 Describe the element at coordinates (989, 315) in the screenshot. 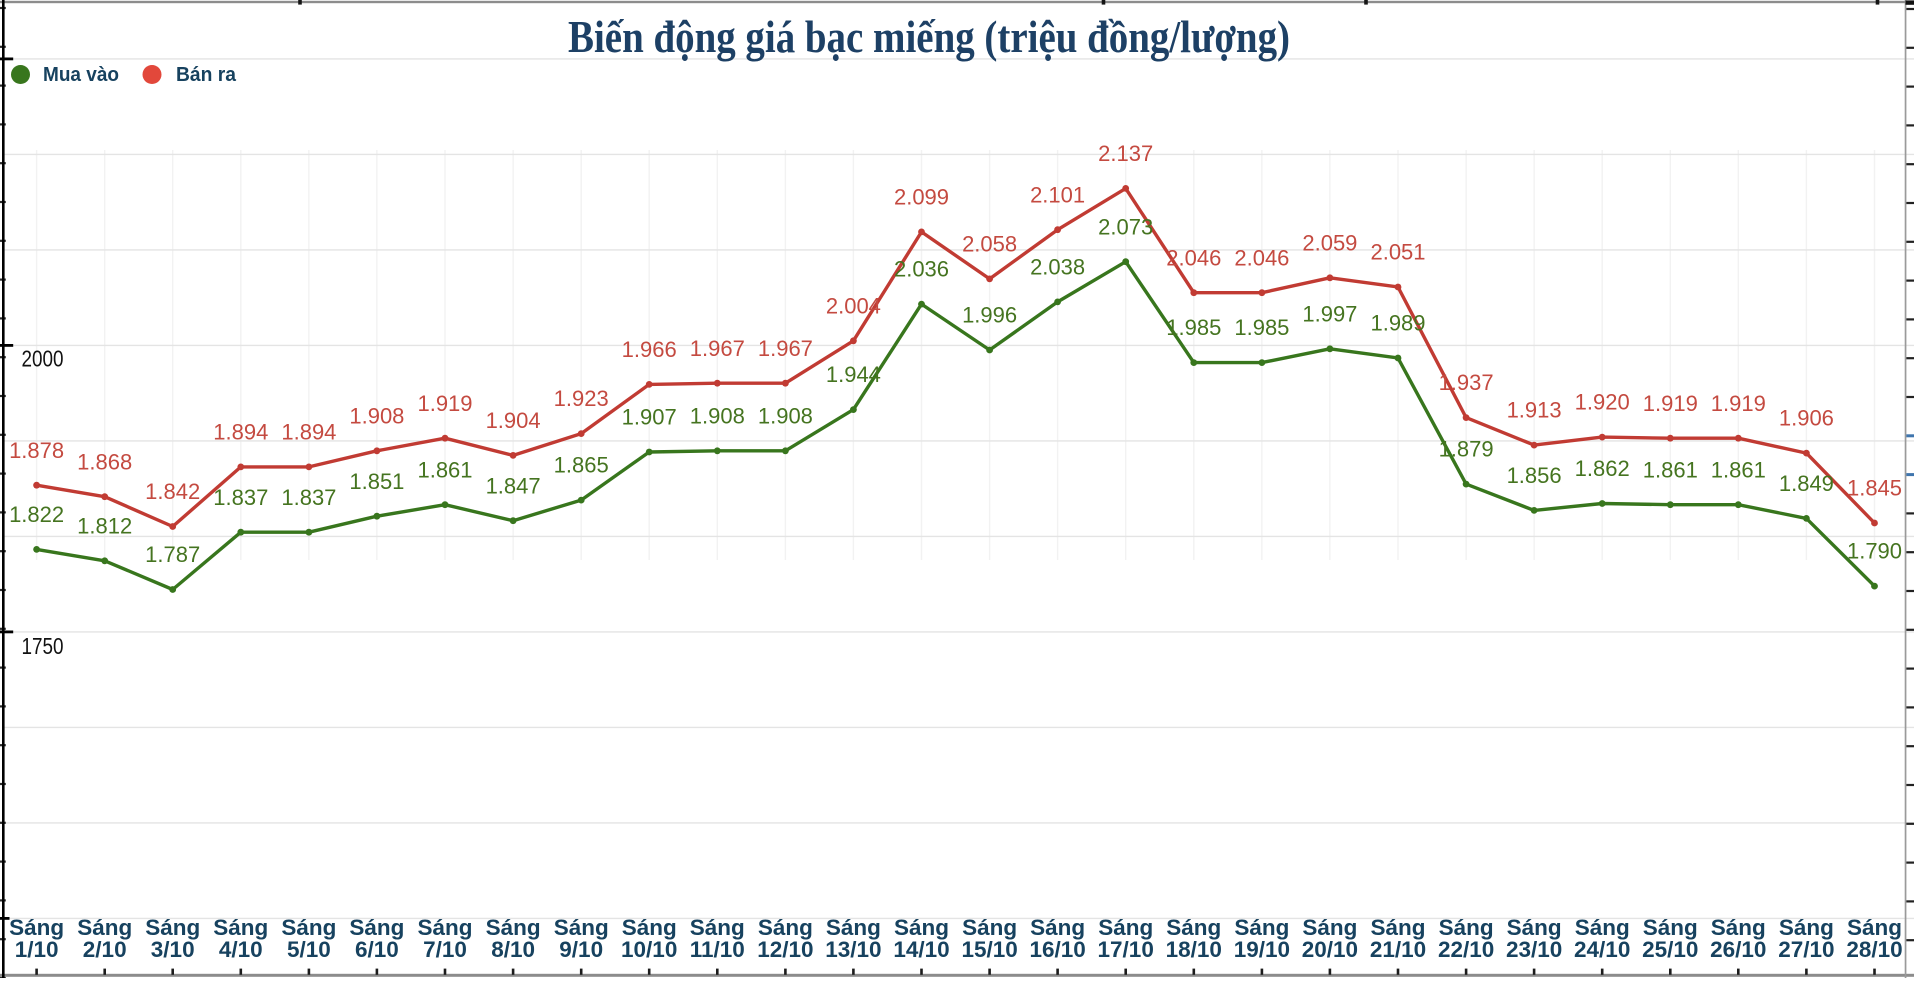

I see `svg-text: 1.996` at that location.